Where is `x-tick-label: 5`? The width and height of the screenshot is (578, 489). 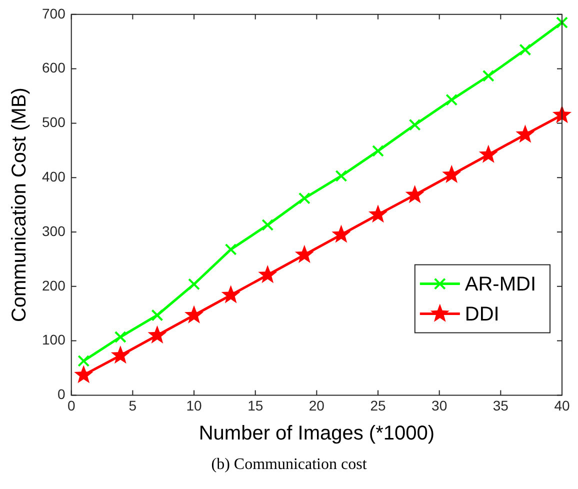
x-tick-label: 5 is located at coordinates (132, 405).